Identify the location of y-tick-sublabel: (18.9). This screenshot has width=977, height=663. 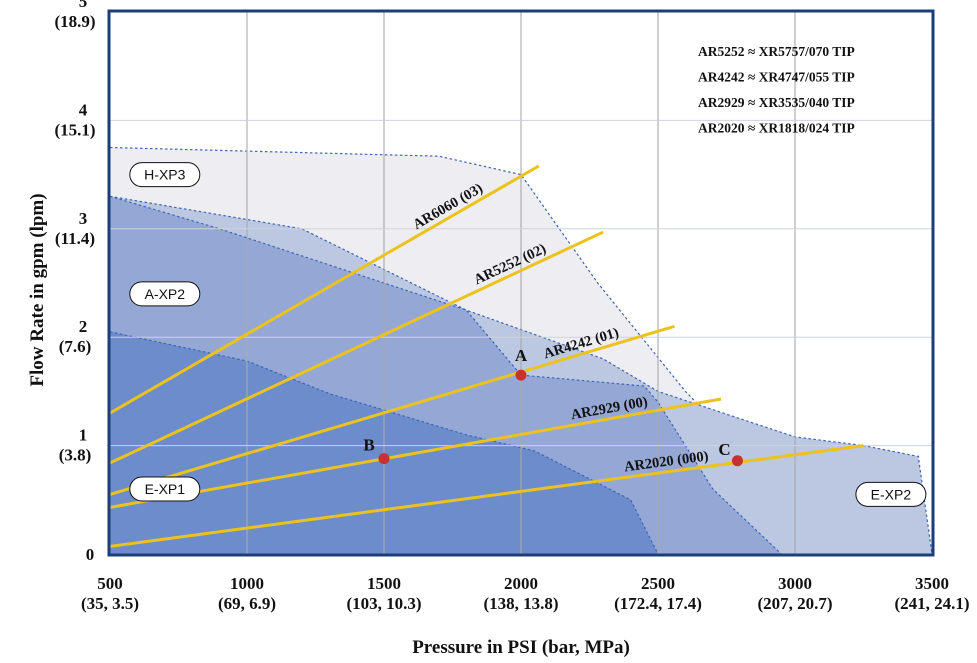
(74, 21).